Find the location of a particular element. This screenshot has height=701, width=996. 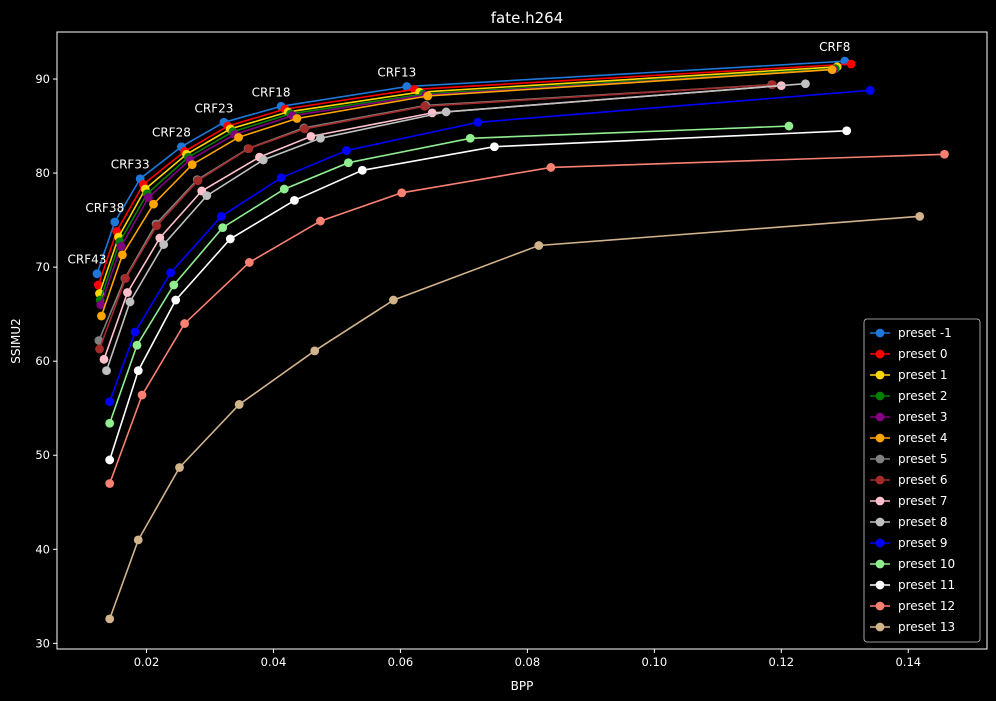

legend-label: preset 9 is located at coordinates (922, 543).